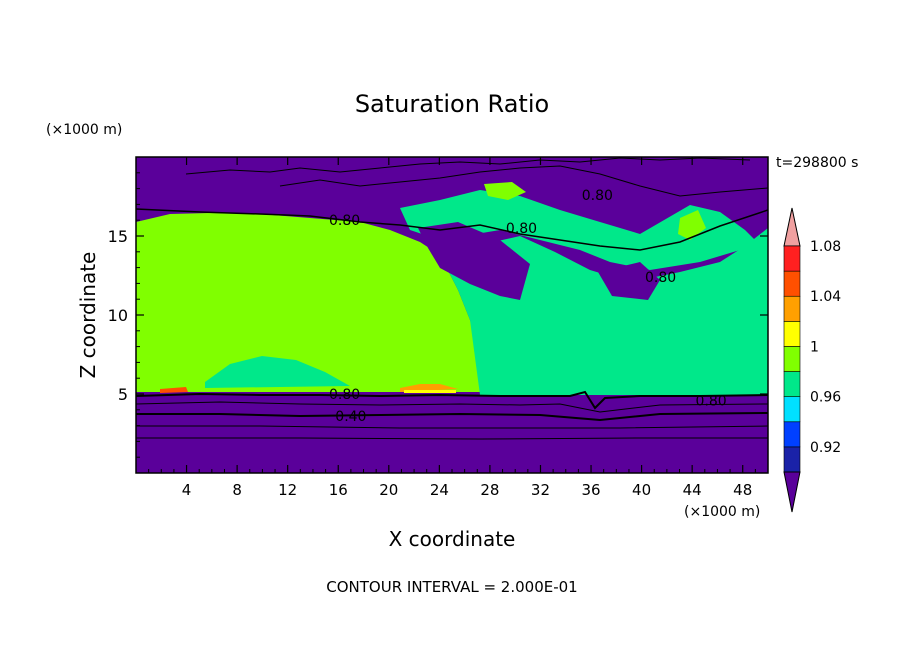  I want to click on colorbar-tick-label: 1, so click(814, 347).